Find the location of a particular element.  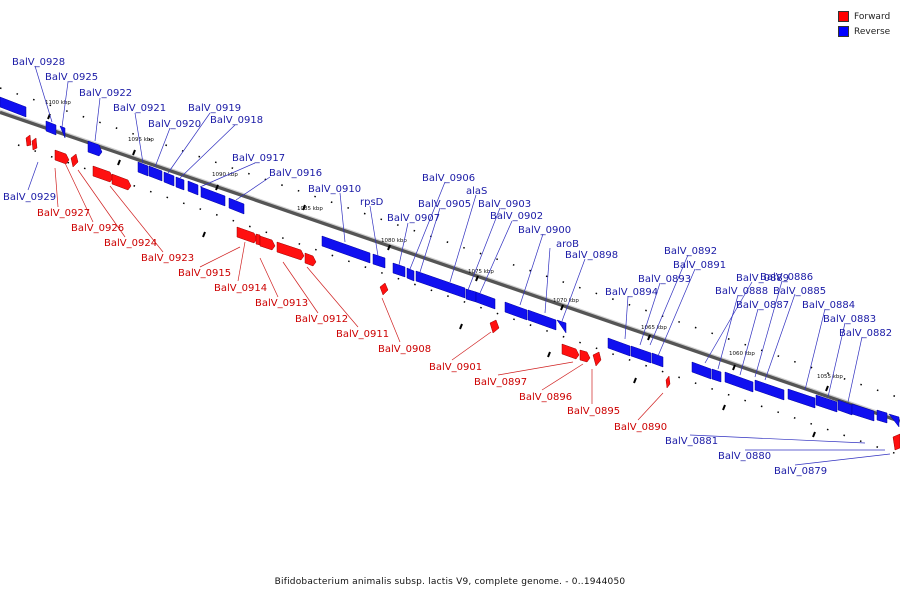

forward-swatch is located at coordinates (843, 16).